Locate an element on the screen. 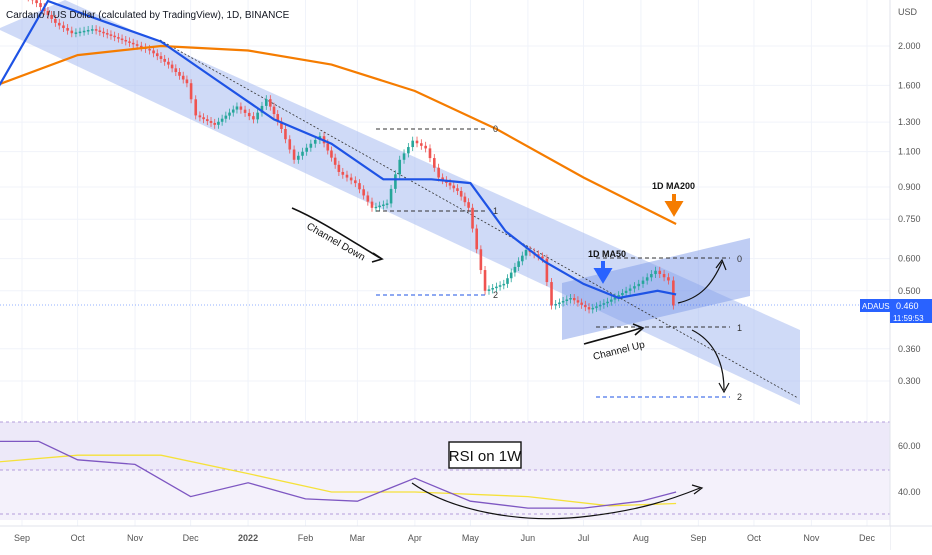 The width and height of the screenshot is (932, 555). price-tick-label: 0.750 is located at coordinates (909, 219).